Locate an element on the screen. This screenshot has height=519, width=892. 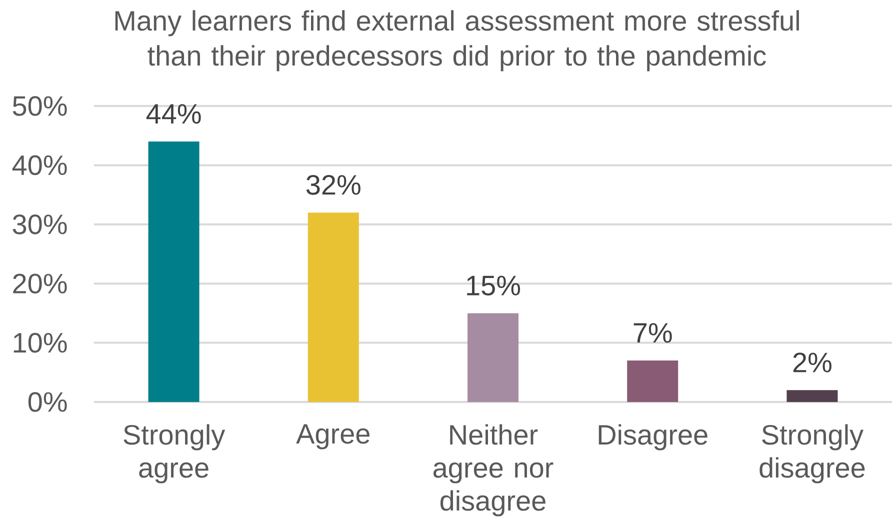
y-tick-label: 20% is located at coordinates (40, 284).